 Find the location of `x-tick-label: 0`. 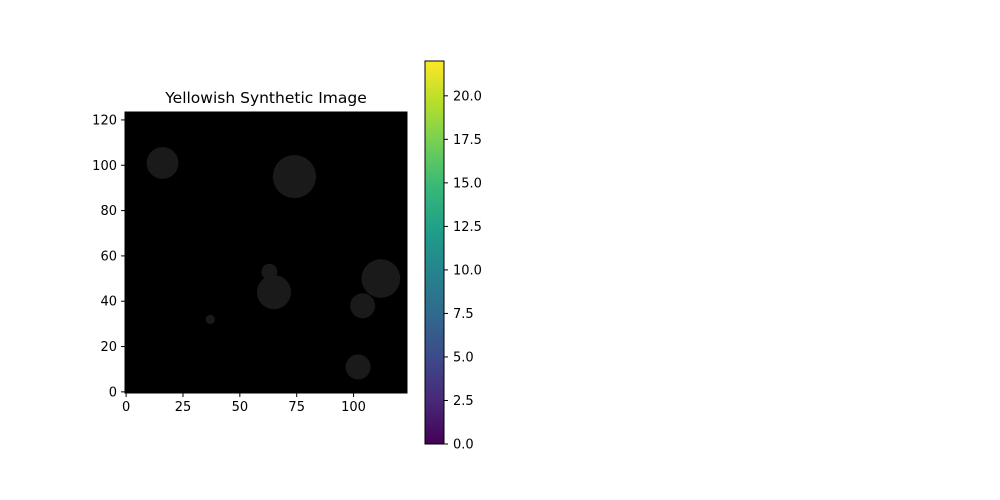

x-tick-label: 0 is located at coordinates (126, 407).